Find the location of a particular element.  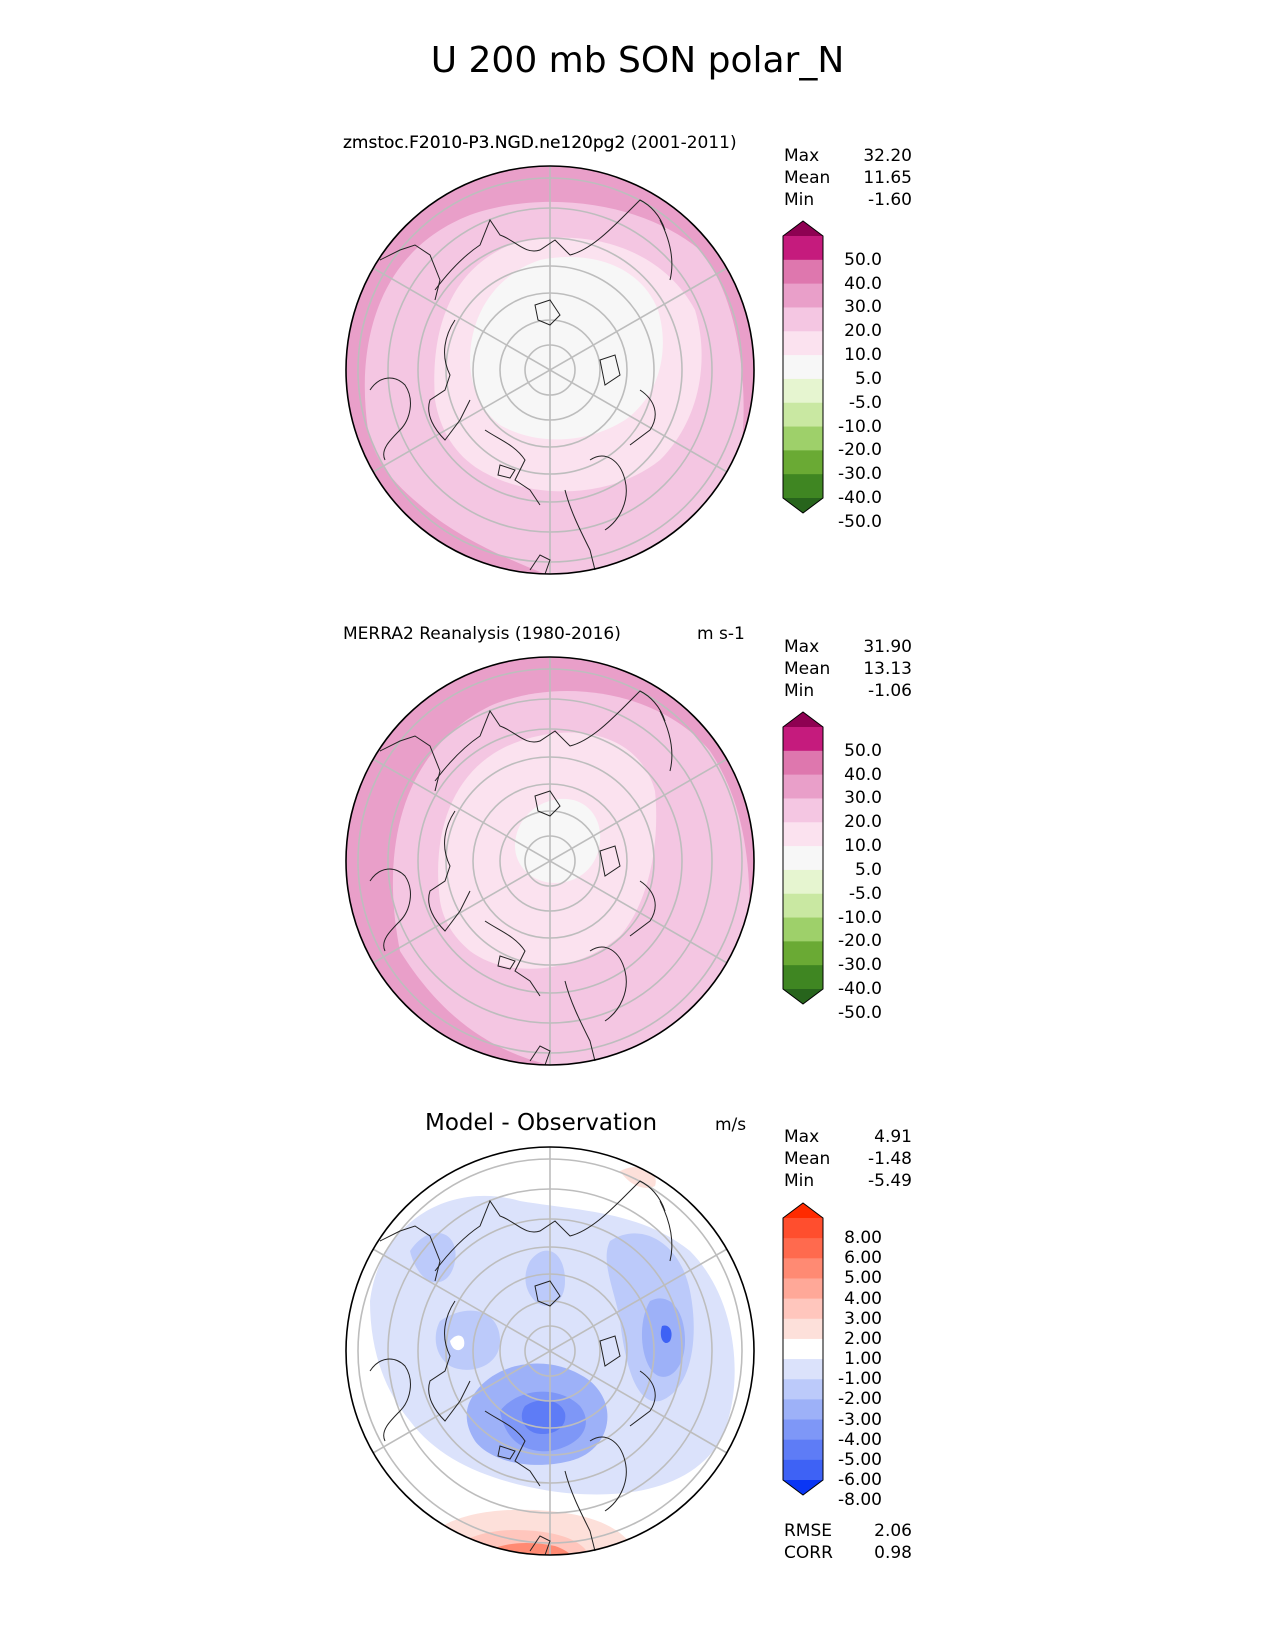

p1-graticule is located at coordinates (550, 370).